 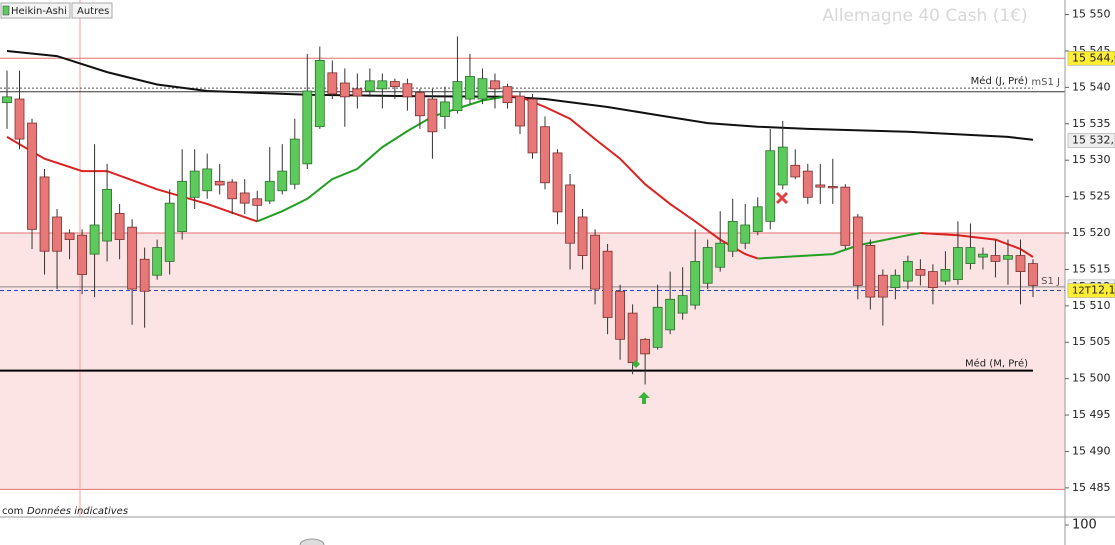 I want to click on buy-arrow, so click(x=644, y=398).